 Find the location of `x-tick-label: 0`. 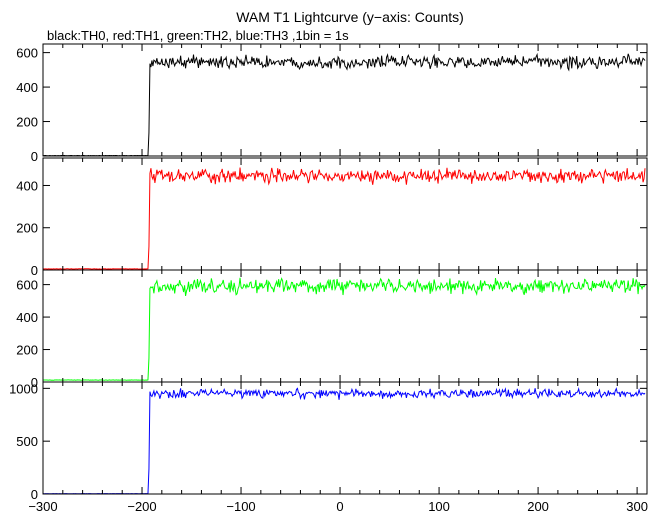

x-tick-label: 0 is located at coordinates (339, 506).